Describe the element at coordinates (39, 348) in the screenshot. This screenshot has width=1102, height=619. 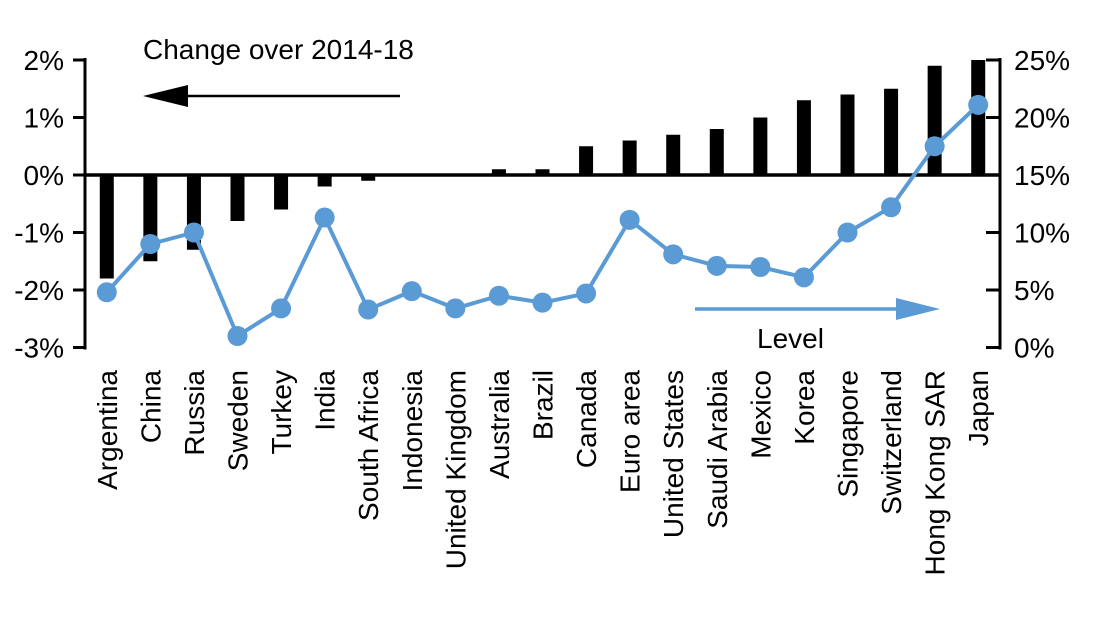
I see `left-axis-label: -3%` at that location.